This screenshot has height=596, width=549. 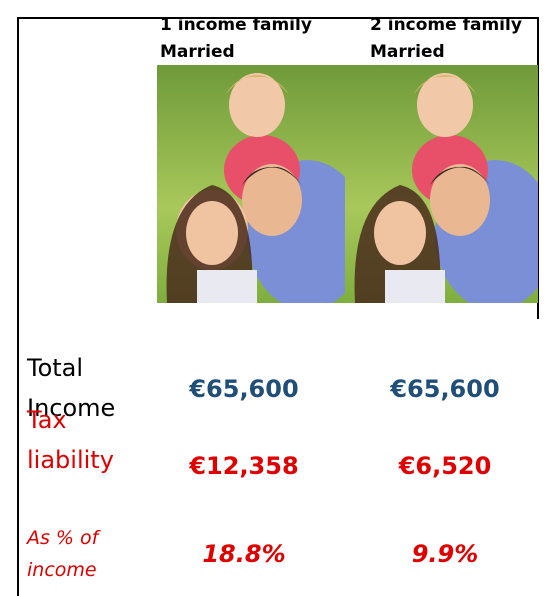 What do you see at coordinates (244, 466) in the screenshot?
I see `cell-value: €12,358` at bounding box center [244, 466].